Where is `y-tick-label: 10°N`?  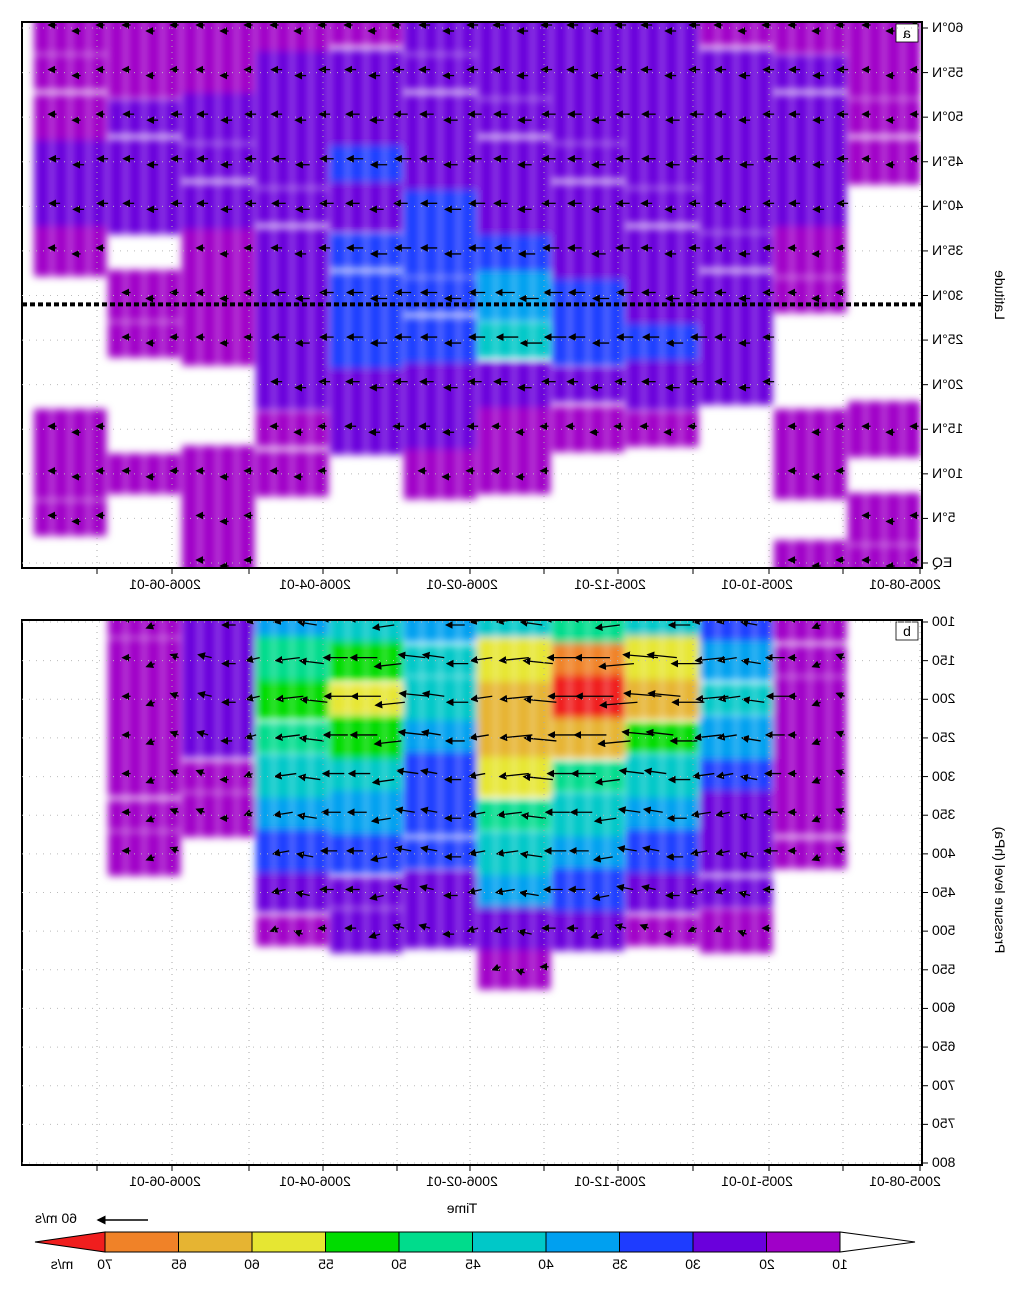
y-tick-label: 10°N is located at coordinates (948, 472).